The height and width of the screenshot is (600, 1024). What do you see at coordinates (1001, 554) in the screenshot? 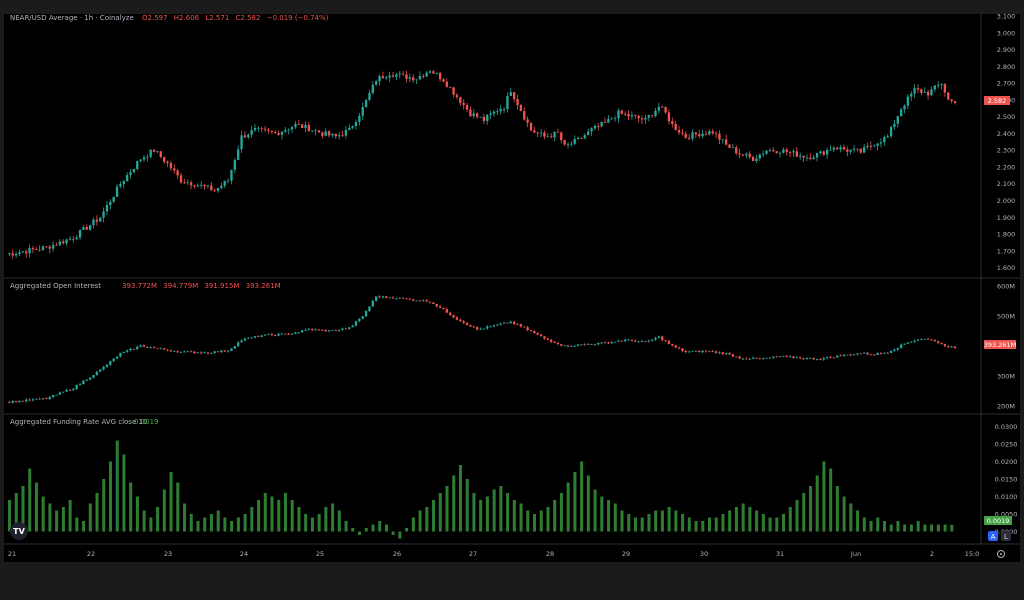
I see `settings-icon` at bounding box center [1001, 554].